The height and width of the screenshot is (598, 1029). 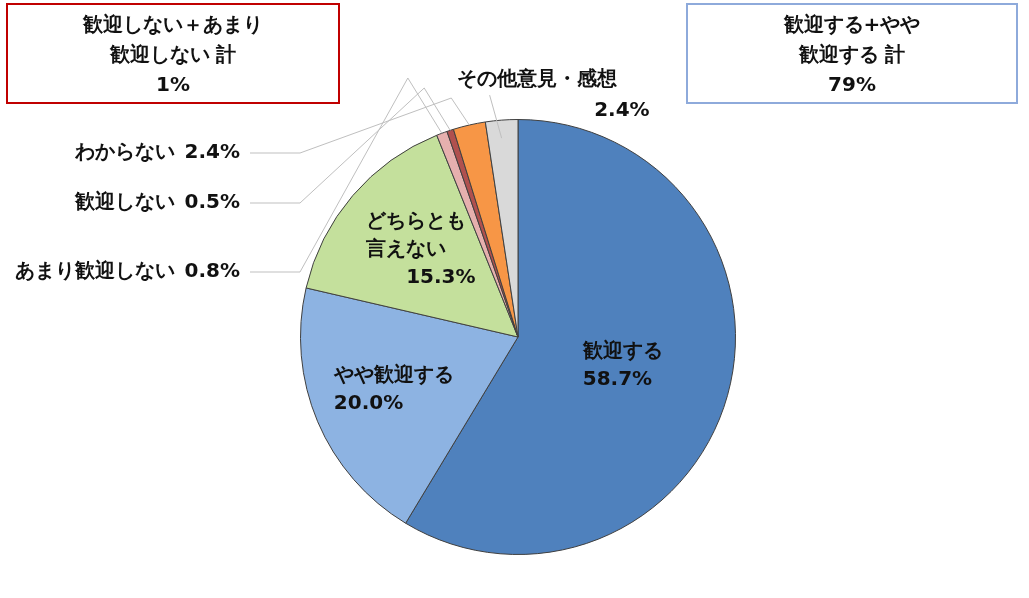 What do you see at coordinates (622, 350) in the screenshot?
I see `slice-label: 歓迎する` at bounding box center [622, 350].